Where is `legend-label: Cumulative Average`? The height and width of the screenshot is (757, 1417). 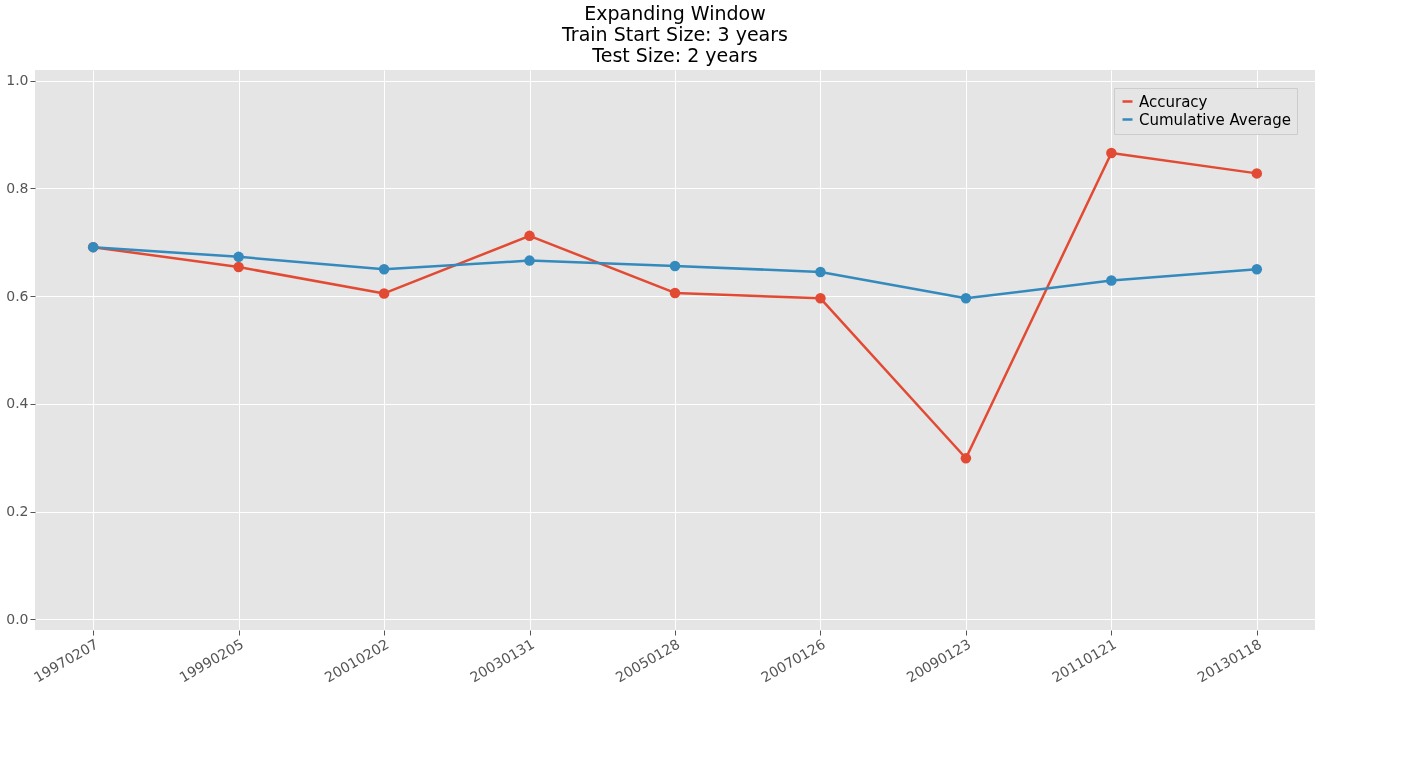
legend-label: Cumulative Average is located at coordinates (1215, 119).